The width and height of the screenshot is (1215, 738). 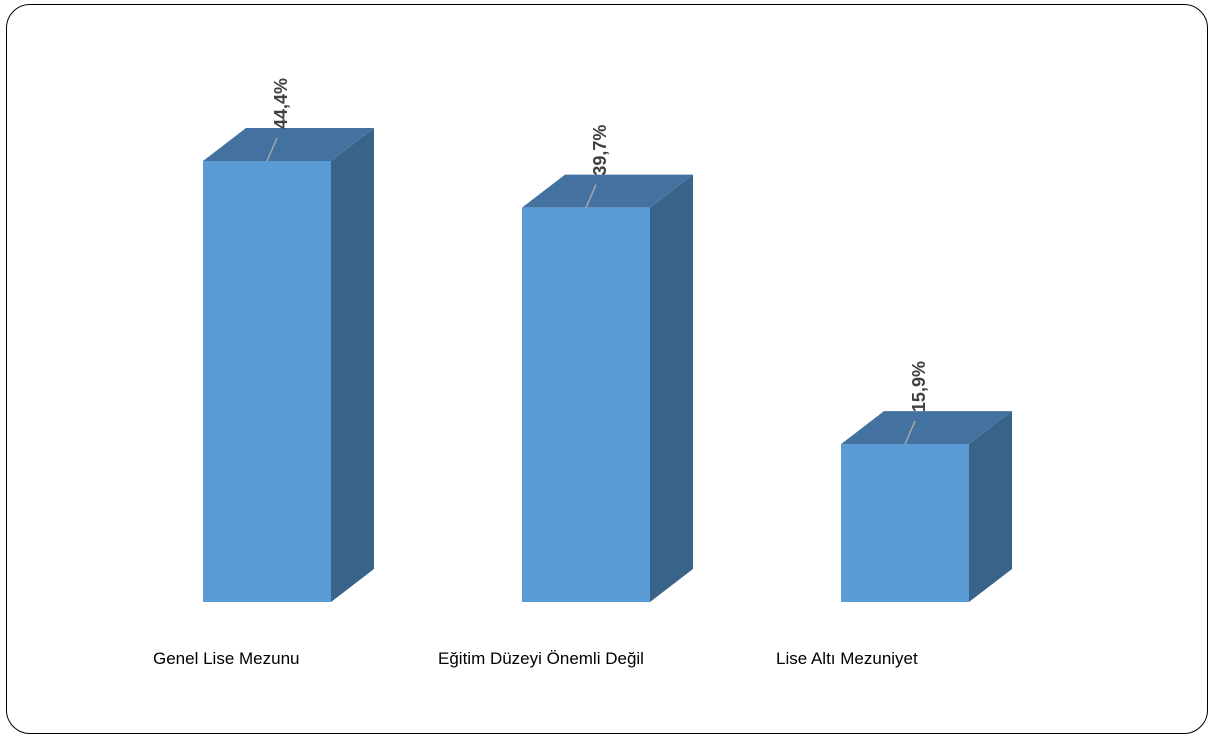 I want to click on data-label-1: 44,4%, so click(x=281, y=103).